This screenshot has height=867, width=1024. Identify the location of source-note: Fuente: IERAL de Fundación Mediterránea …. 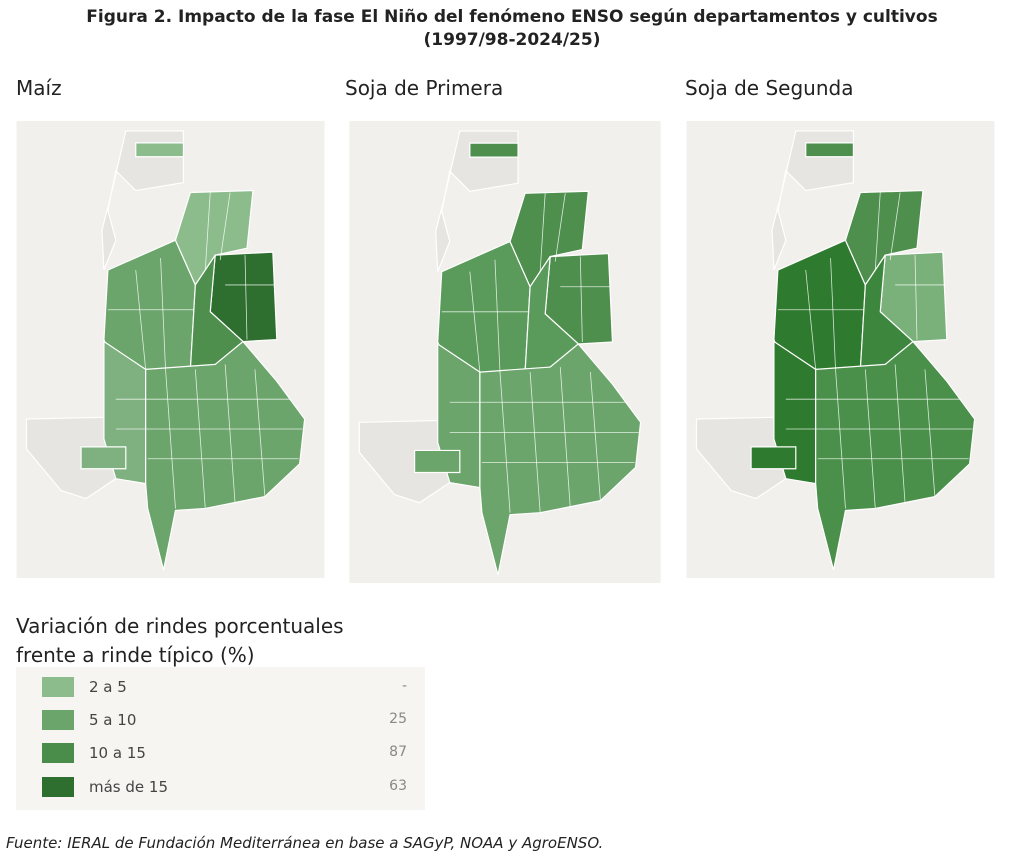
(305, 843).